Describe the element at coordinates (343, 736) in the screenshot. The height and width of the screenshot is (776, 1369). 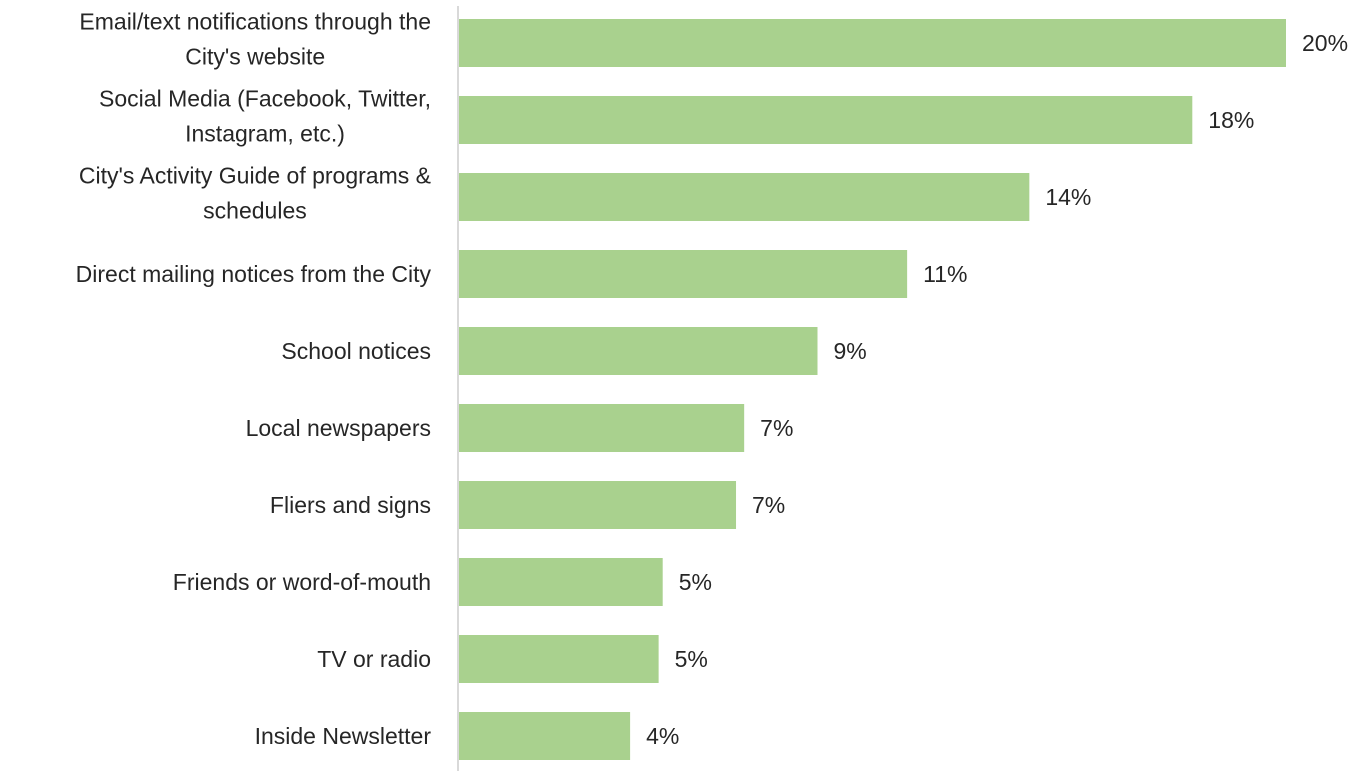
I see `category-label: Inside Newsletter` at that location.